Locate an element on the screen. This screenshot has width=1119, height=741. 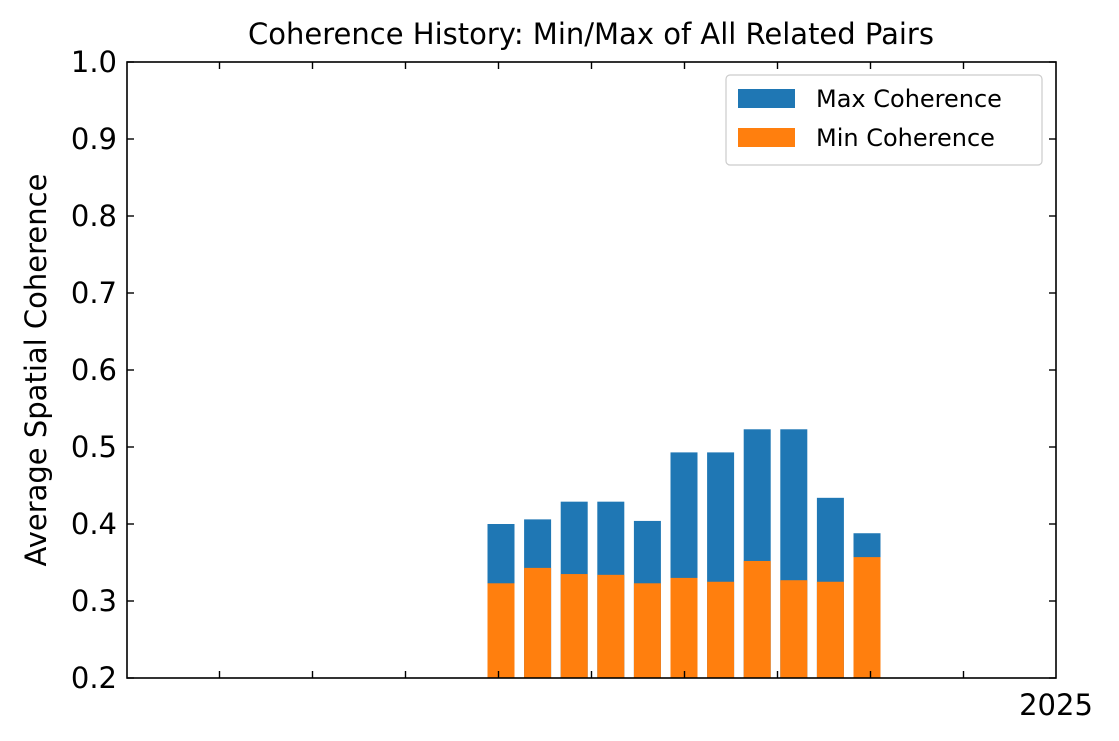
y-tick-label: 0.7 is located at coordinates (94, 293).